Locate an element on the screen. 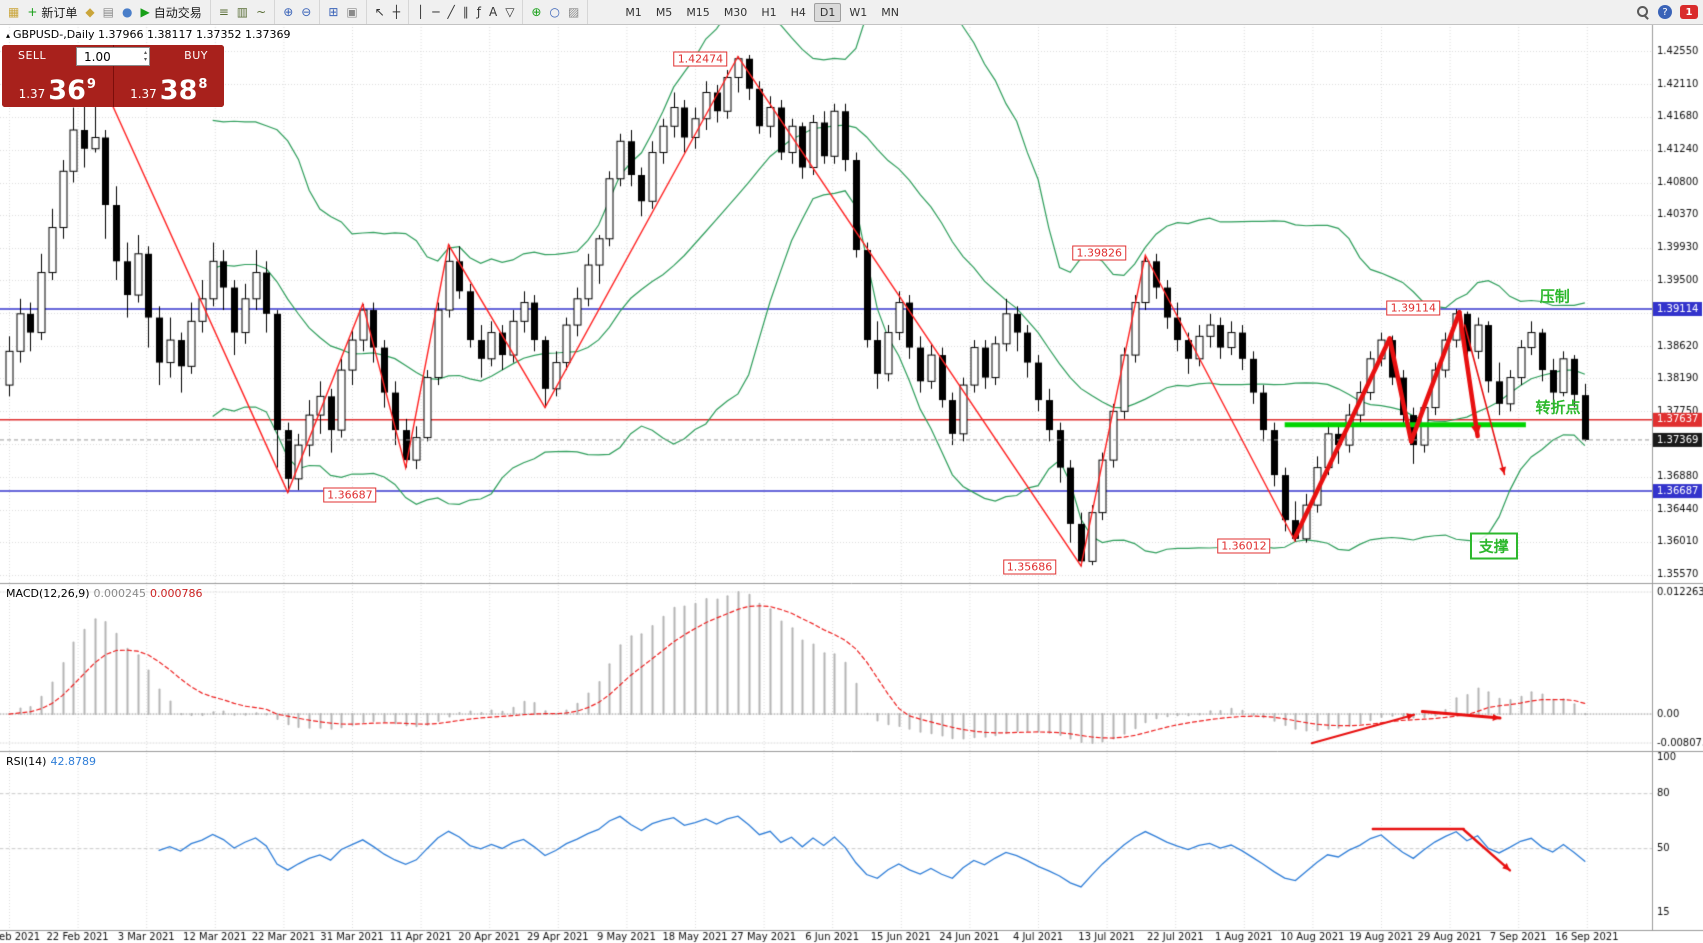  crosshair-icon: ┼ is located at coordinates (396, 12).